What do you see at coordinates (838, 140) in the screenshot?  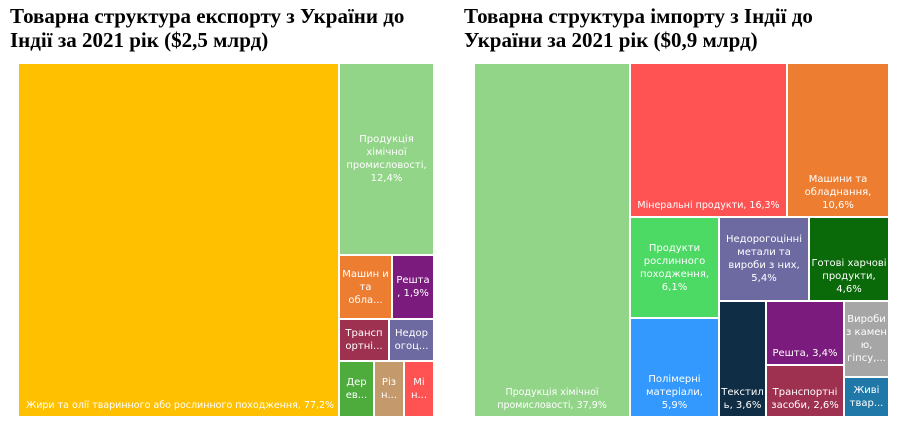 I see `machinery-import-tile` at bounding box center [838, 140].